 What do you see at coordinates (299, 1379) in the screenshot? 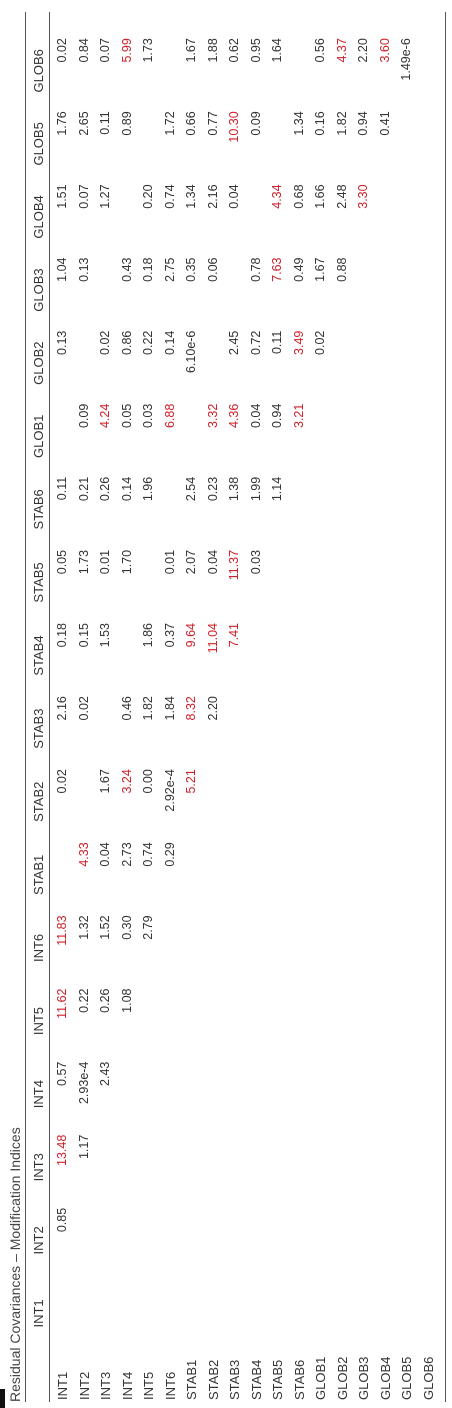
I see `row-label: STAB6` at bounding box center [299, 1379].